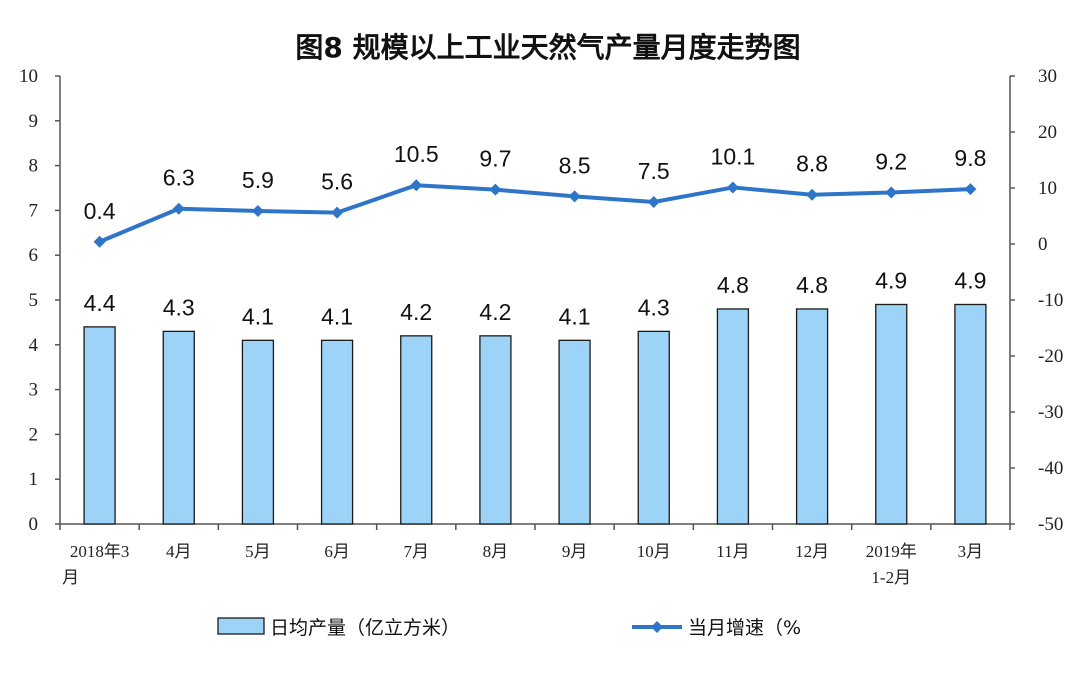 This screenshot has width=1080, height=687. Describe the element at coordinates (34, 121) in the screenshot. I see `left-tick-label: 9` at that location.